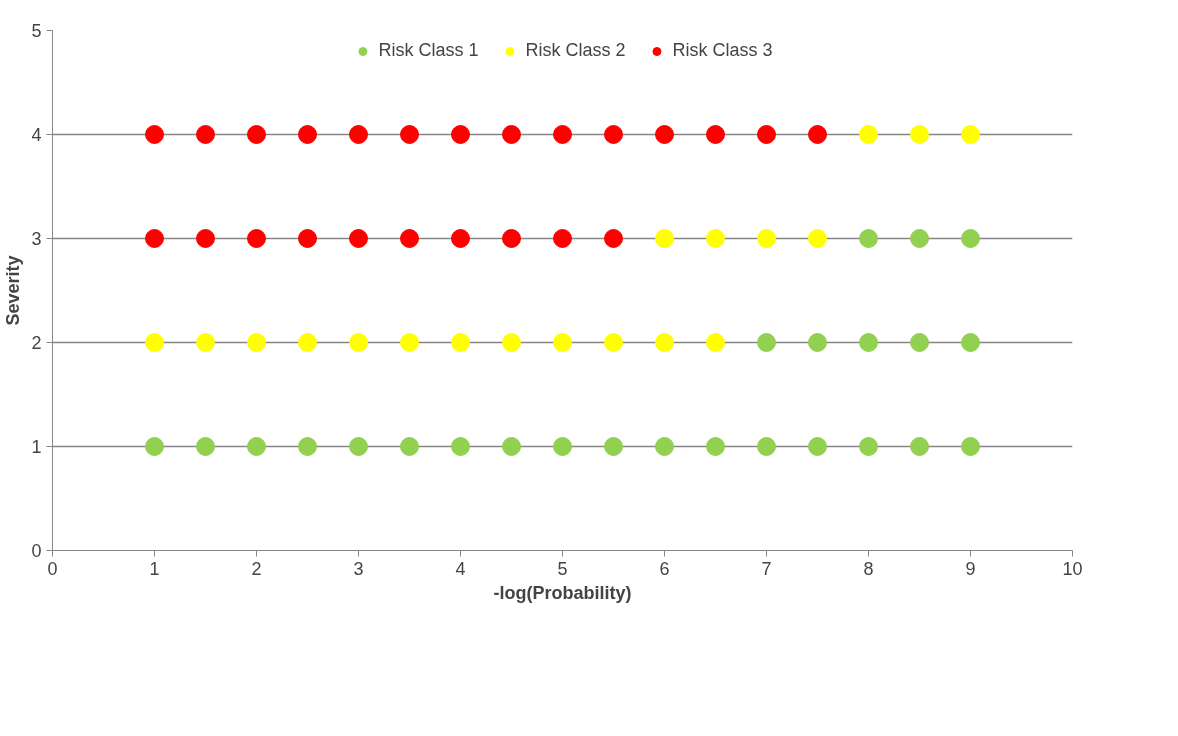 The image size is (1178, 736). Describe the element at coordinates (36, 551) in the screenshot. I see `y-tick-label: 0` at that location.